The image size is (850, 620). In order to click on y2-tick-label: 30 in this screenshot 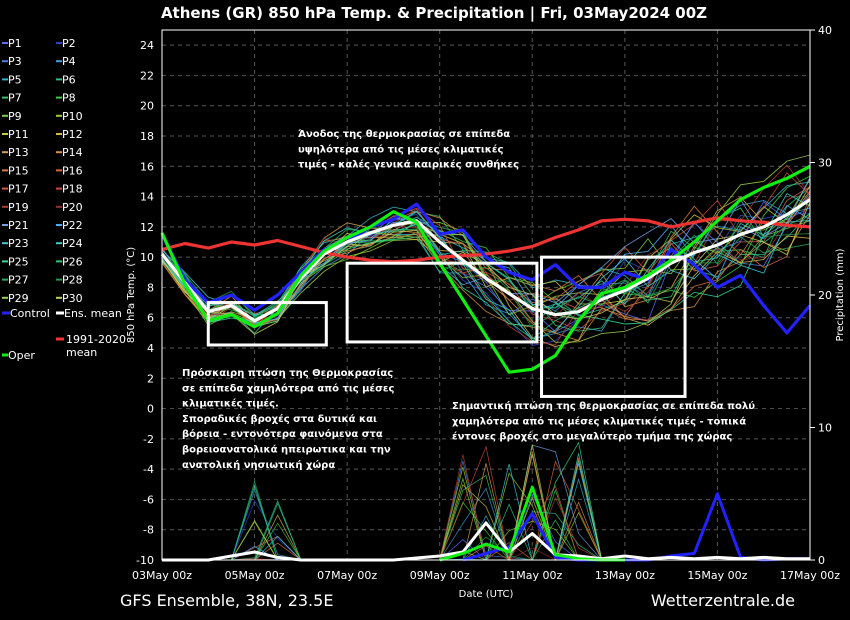, I will do `click(825, 163)`.